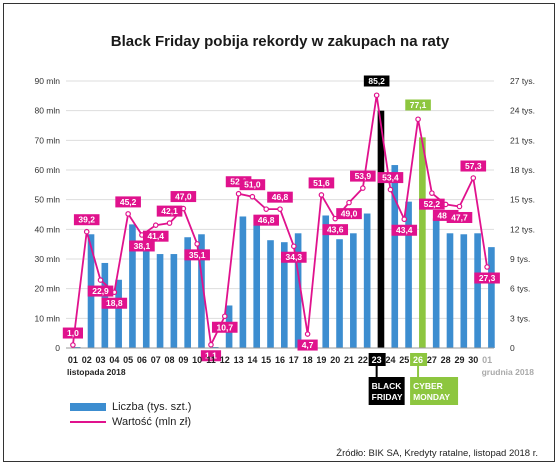  Describe the element at coordinates (308, 360) in the screenshot. I see `x-tick-label: 18` at that location.